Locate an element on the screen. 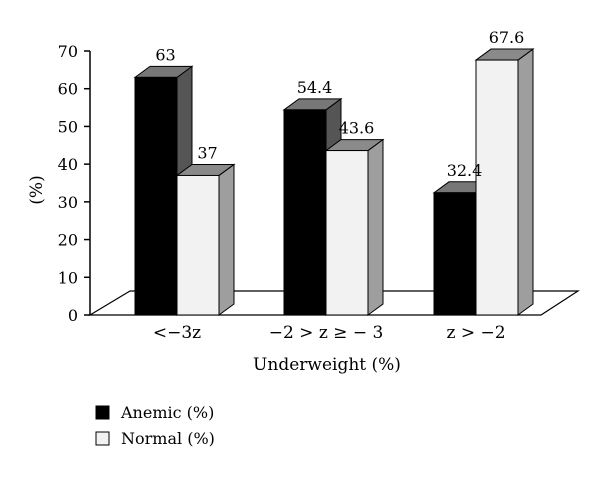 The width and height of the screenshot is (600, 478). x-tick-label: z > −2 is located at coordinates (475, 333).